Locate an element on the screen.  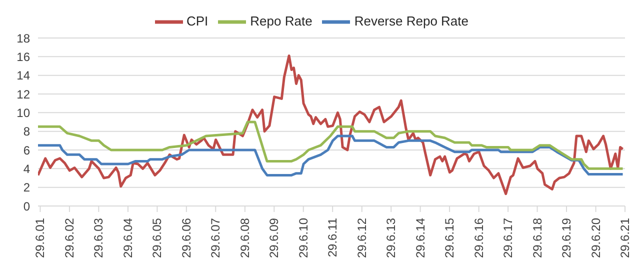
x-tick-label: 29.6.07 is located at coordinates (215, 238).